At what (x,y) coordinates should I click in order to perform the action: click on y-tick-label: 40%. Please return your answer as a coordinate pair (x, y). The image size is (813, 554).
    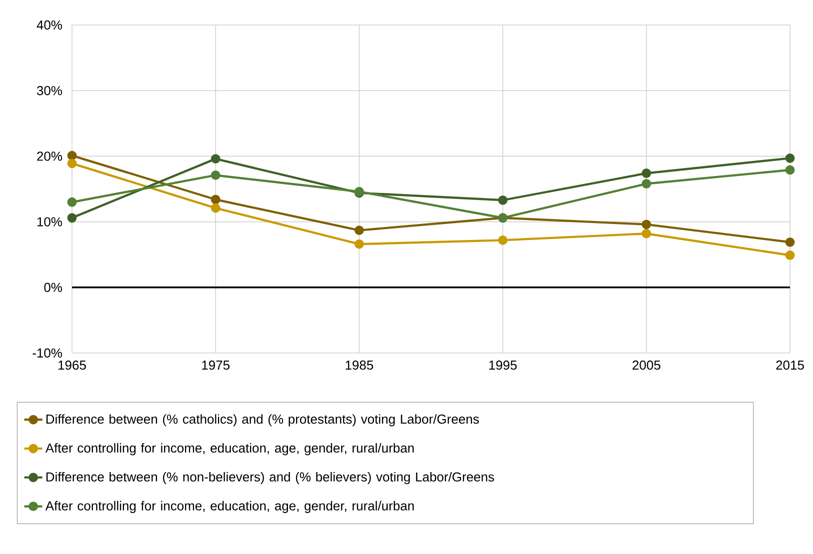
    Looking at the image, I should click on (49, 25).